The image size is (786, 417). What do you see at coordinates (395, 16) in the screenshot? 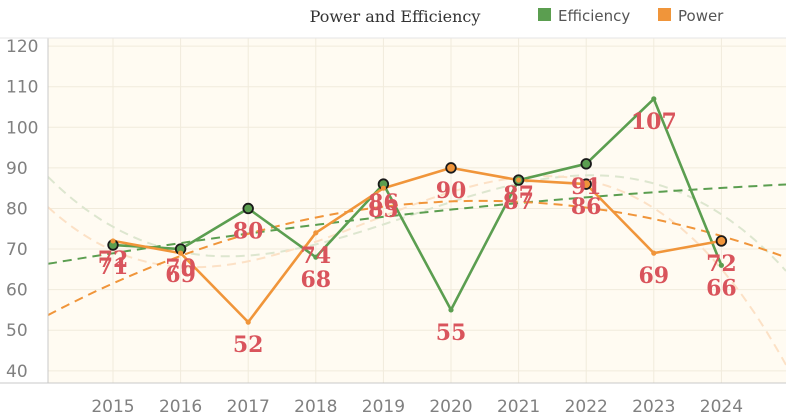
I see `chart-title: Power and Efficiency` at bounding box center [395, 16].